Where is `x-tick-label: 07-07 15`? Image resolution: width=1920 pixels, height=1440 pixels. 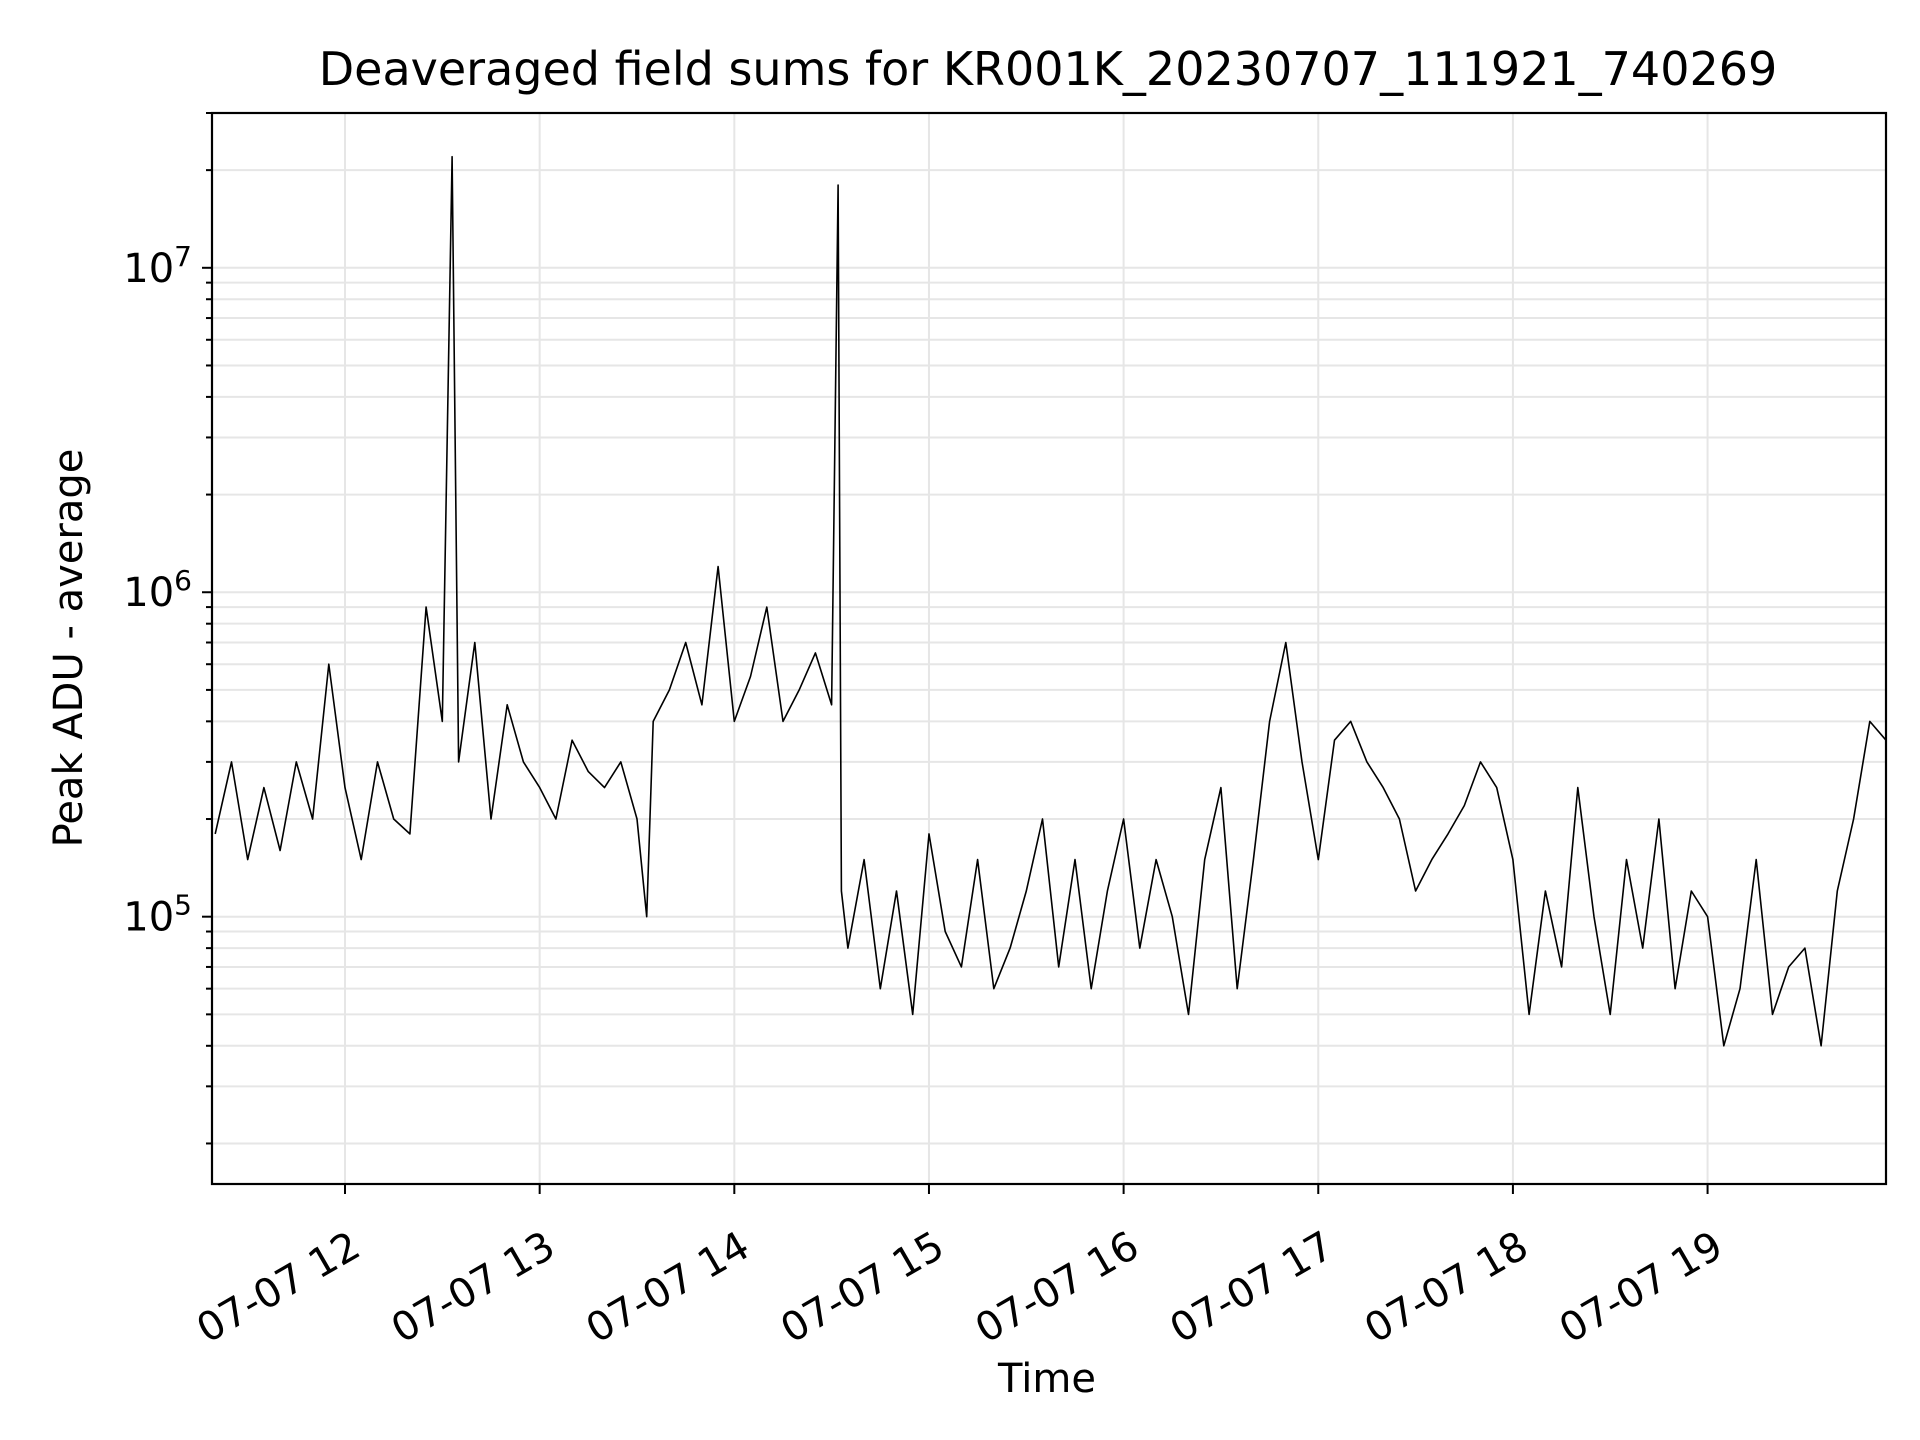 x-tick-label: 07-07 15 is located at coordinates (862, 1288).